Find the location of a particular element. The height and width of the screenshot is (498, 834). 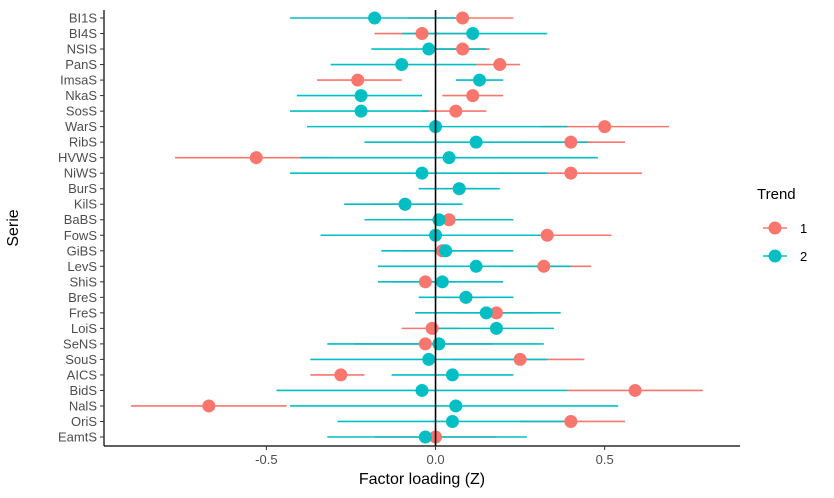

point-trend-1-pans is located at coordinates (500, 65).